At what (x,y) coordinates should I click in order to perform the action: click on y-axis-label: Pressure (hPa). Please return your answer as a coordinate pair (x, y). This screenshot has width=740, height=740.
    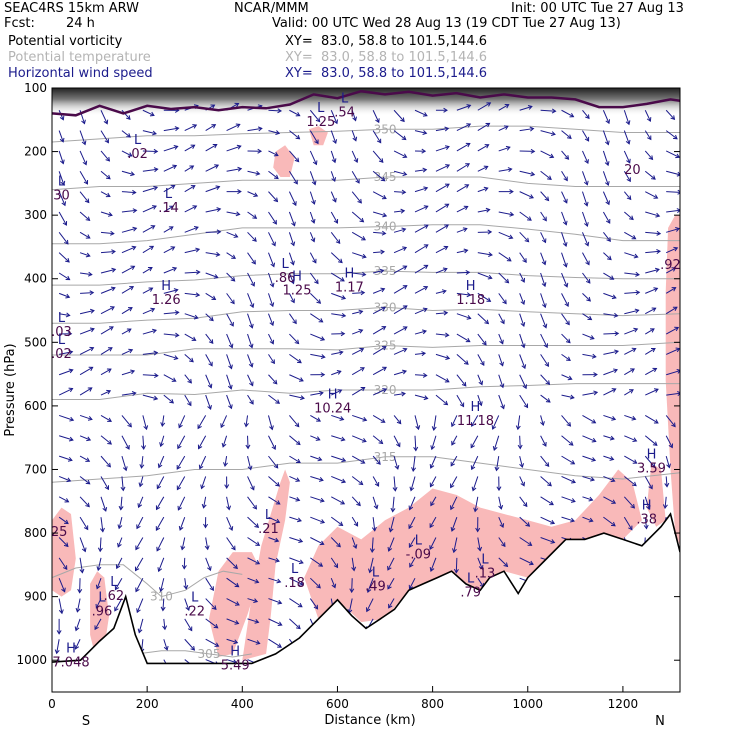
    Looking at the image, I should click on (10, 389).